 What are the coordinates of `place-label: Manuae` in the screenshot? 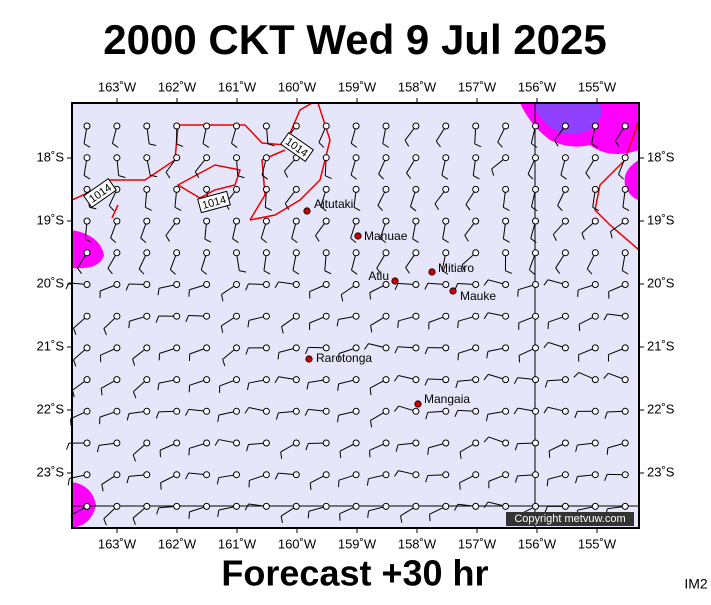 It's located at (386, 236).